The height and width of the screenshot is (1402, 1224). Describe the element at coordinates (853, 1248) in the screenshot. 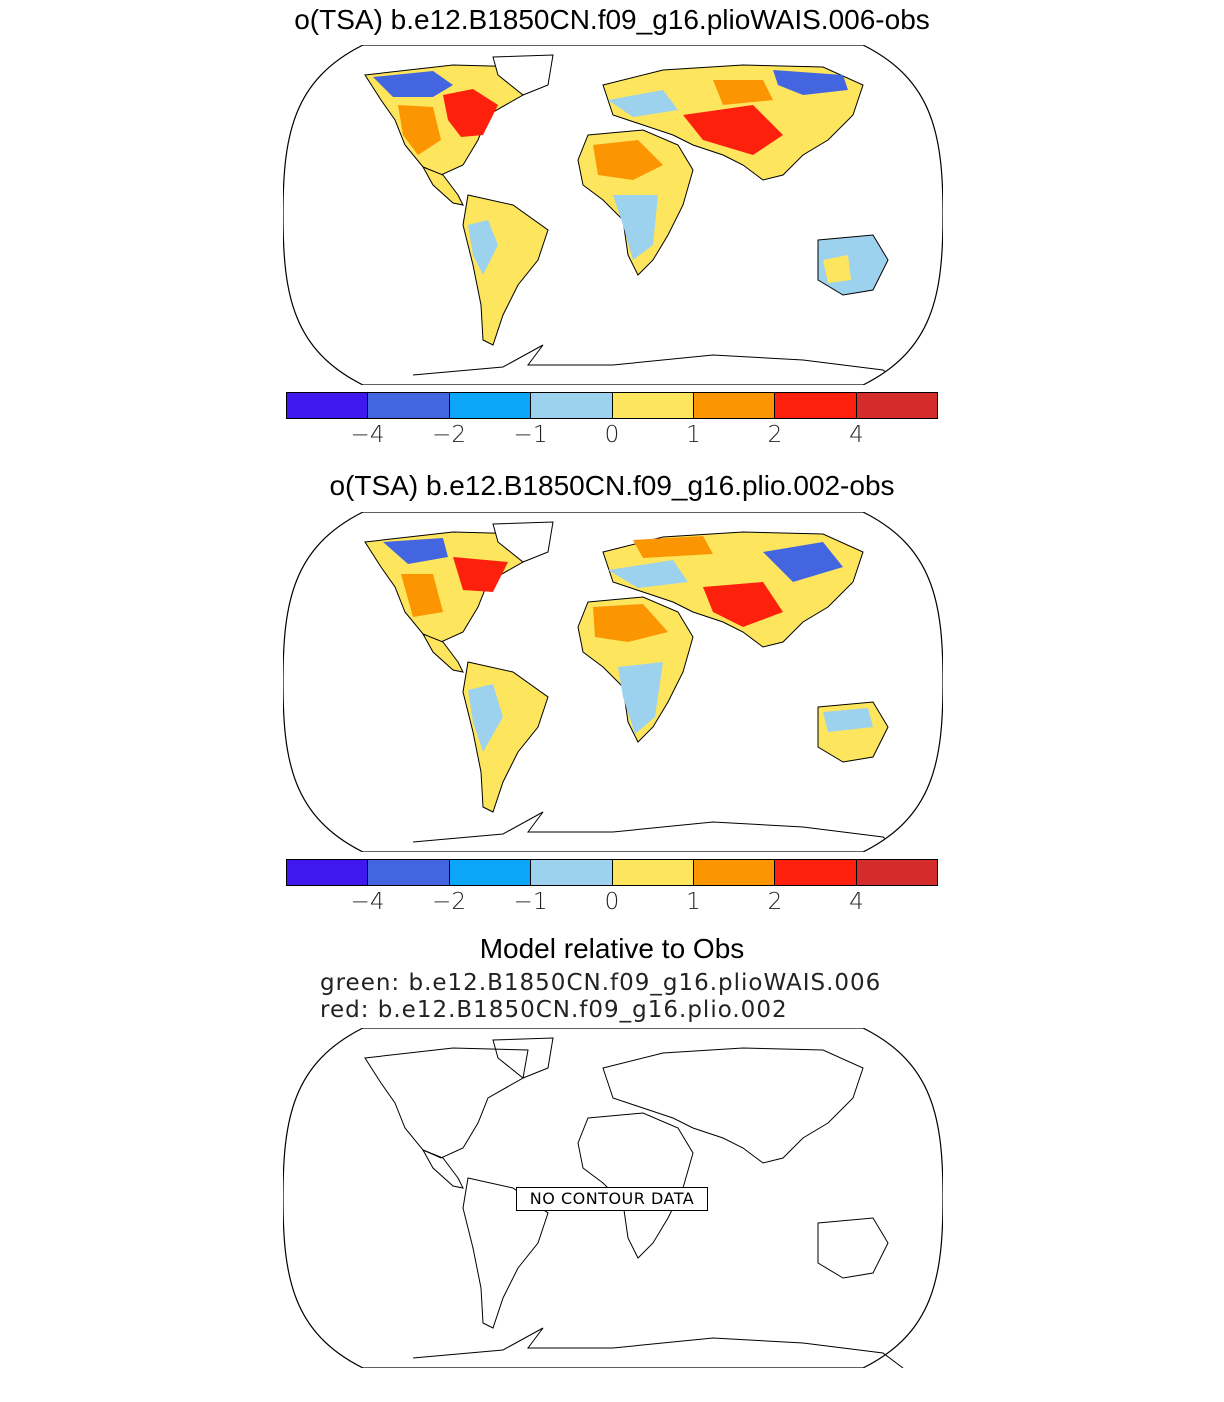

I see `australia-outline` at that location.